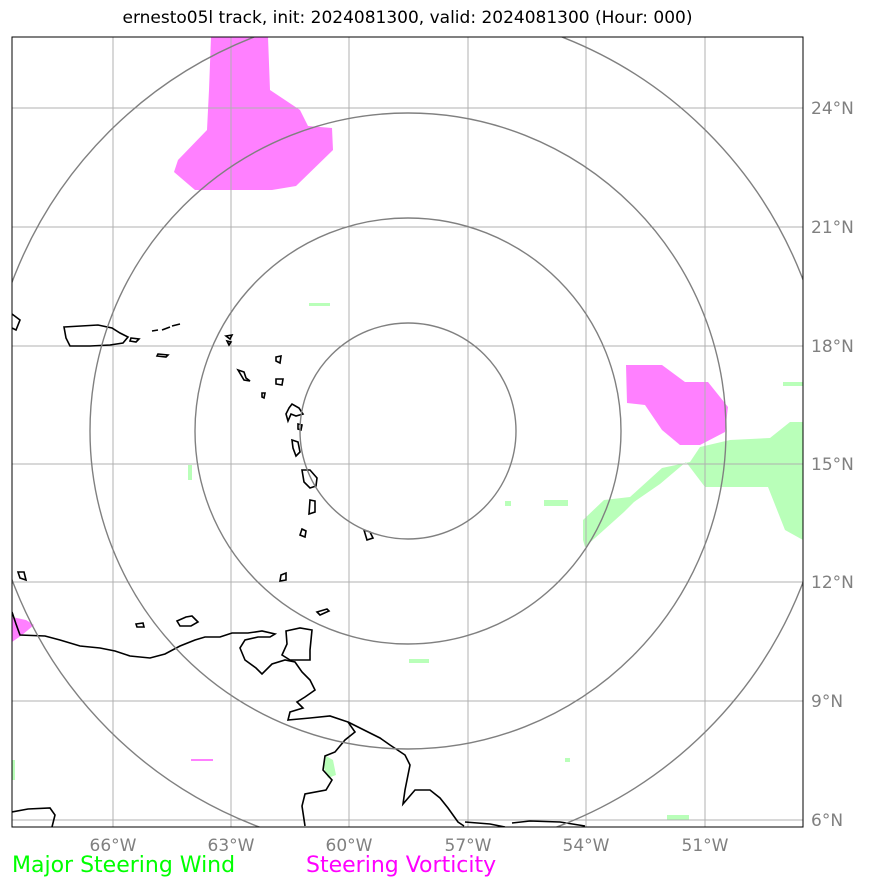 The image size is (873, 891). Describe the element at coordinates (309, 479) in the screenshot. I see `coastline-martinique` at that location.